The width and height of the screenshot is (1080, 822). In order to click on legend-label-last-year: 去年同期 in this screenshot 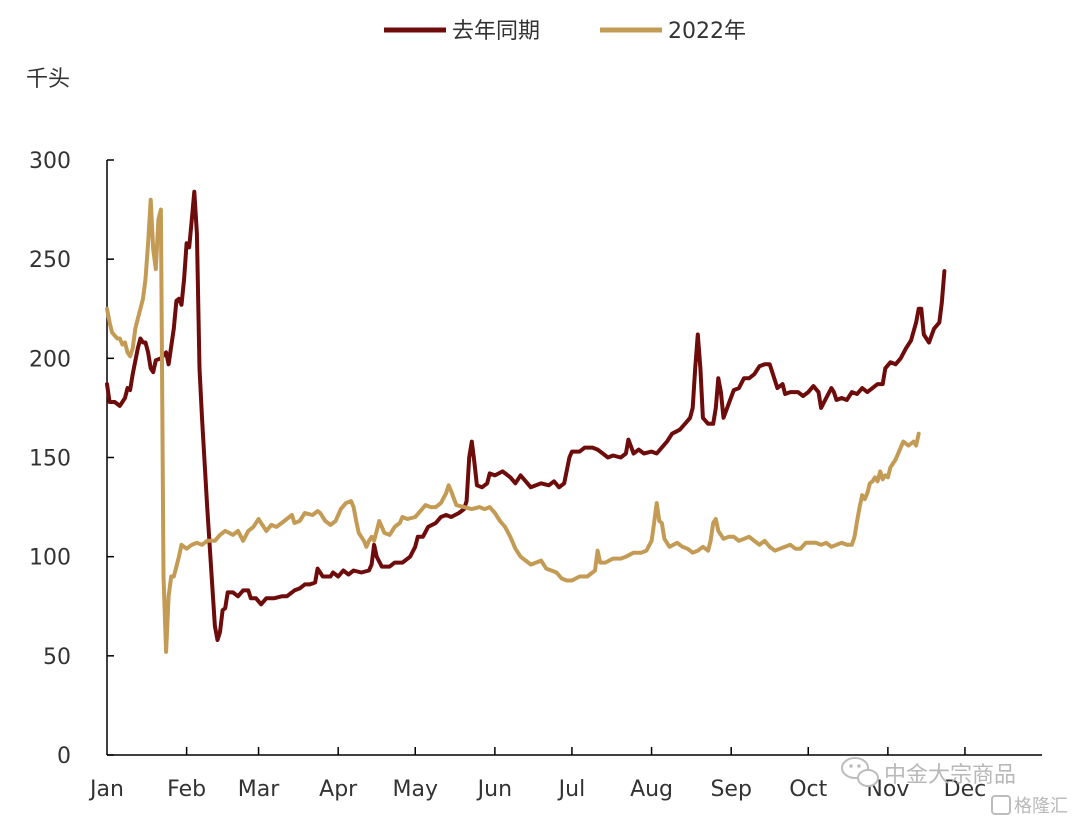, I will do `click(496, 31)`.